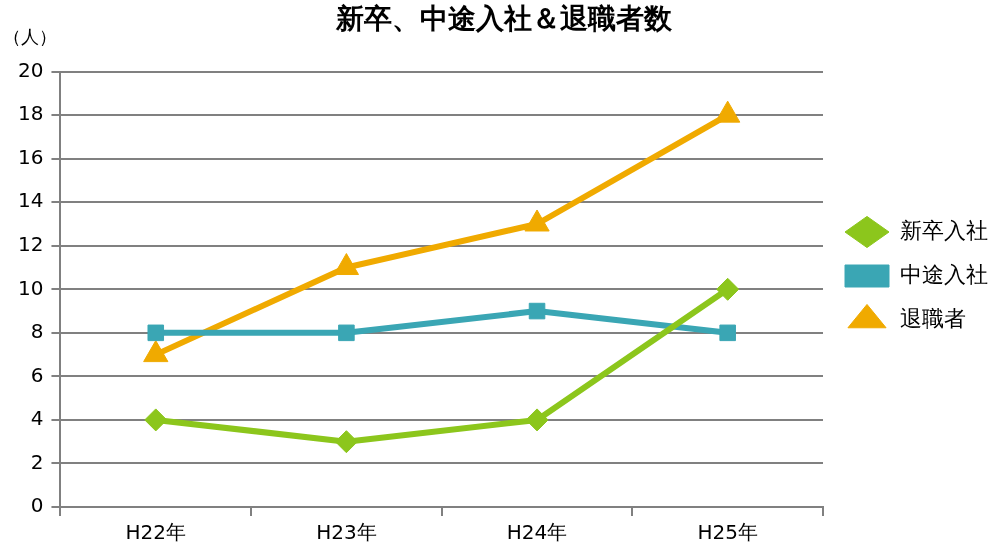 The image size is (1008, 556). What do you see at coordinates (31, 156) in the screenshot?
I see `y-tick-label: 16` at bounding box center [31, 156].